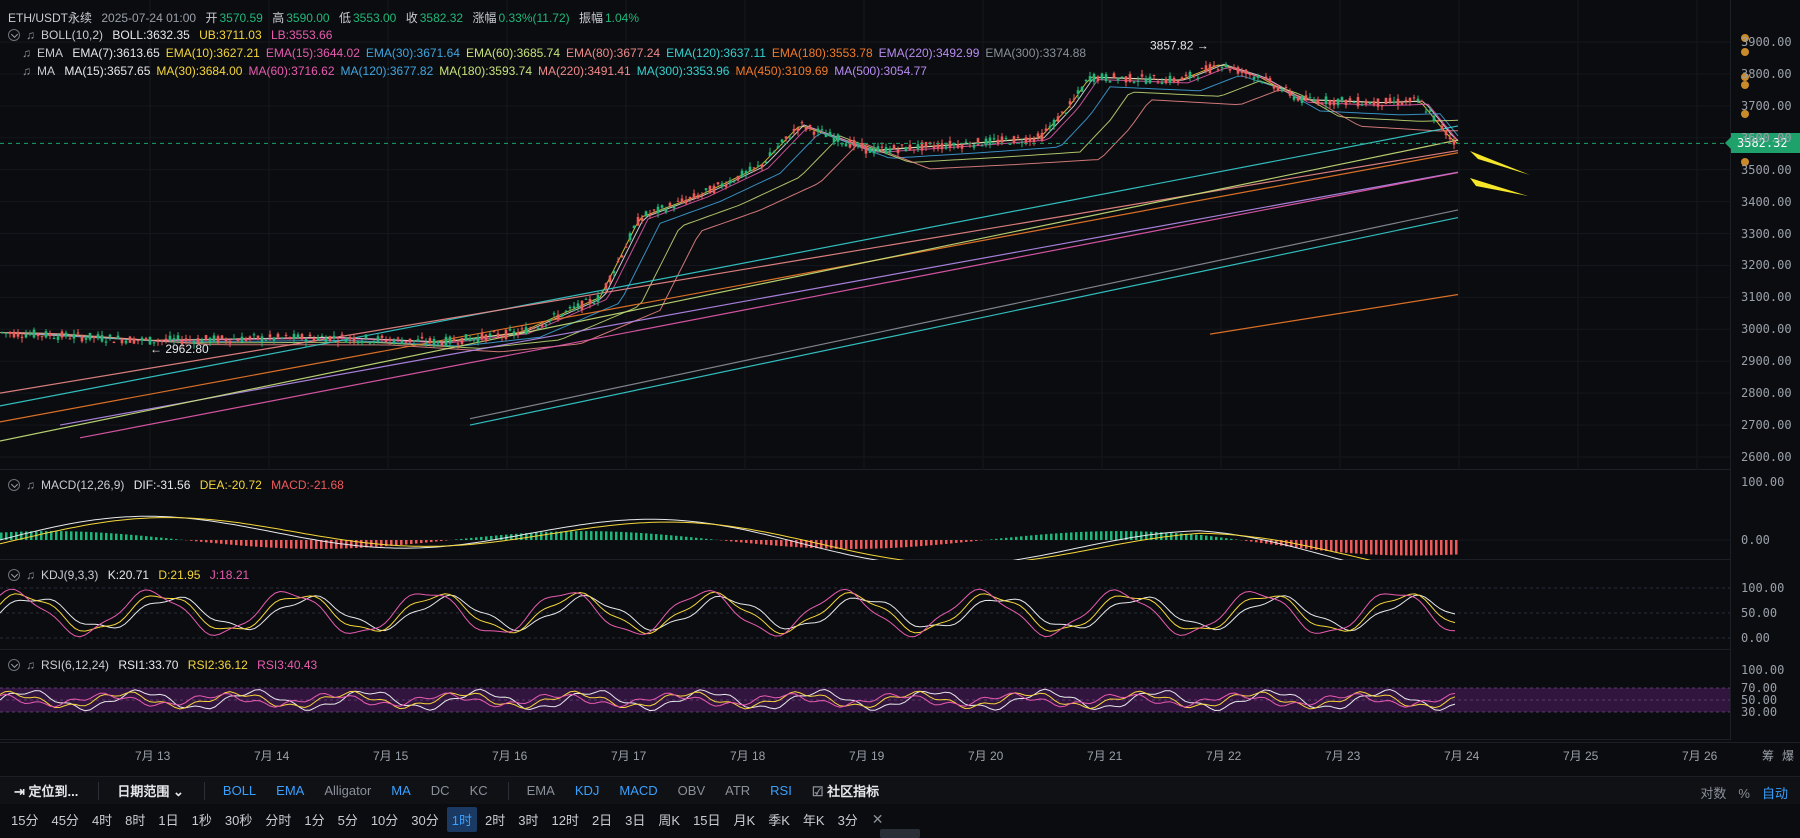 The height and width of the screenshot is (838, 1800). I want to click on indicator-boll-button: BOLL, so click(239, 790).